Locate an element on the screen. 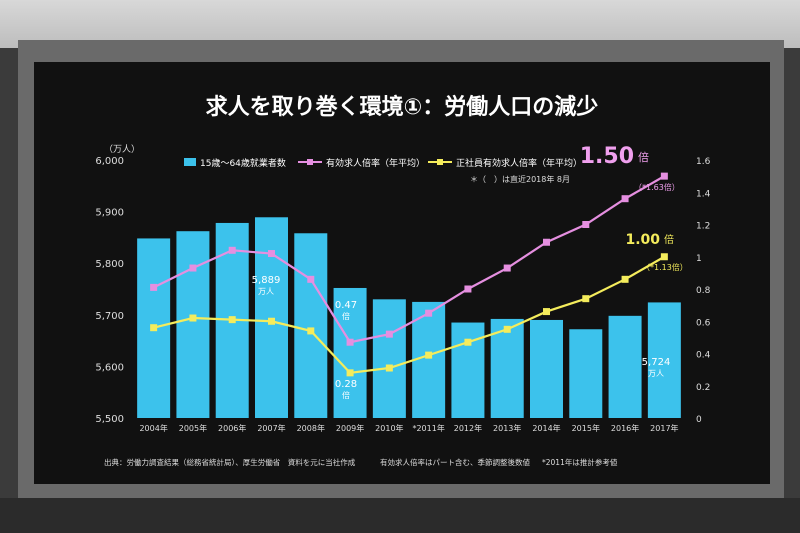 Image resolution: width=800 pixels, height=533 pixels. x-tick-label: 2009年 is located at coordinates (350, 428).